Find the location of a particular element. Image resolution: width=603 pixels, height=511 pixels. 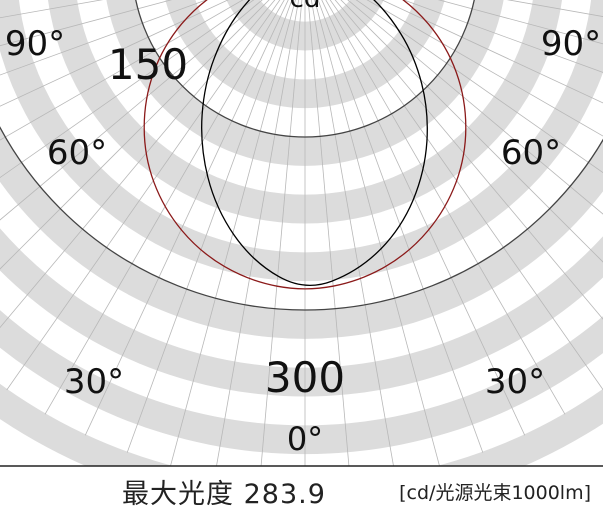

angle-label-right-30: 30° is located at coordinates (515, 382).